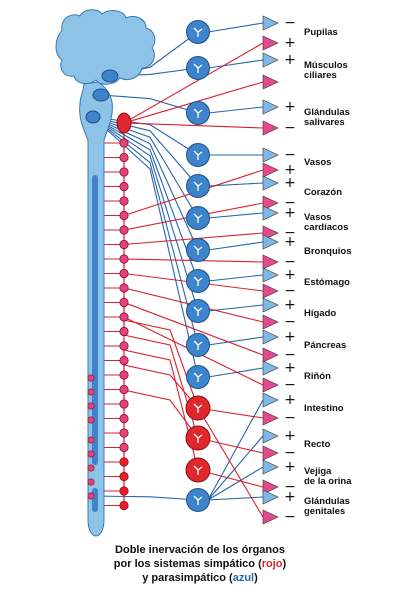 This screenshot has height=600, width=400. I want to click on organ-label: Pupilas, so click(321, 32).